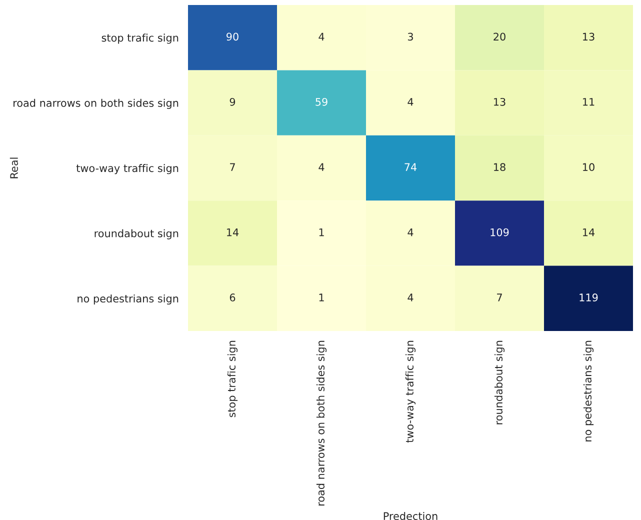 The width and height of the screenshot is (641, 520). Describe the element at coordinates (233, 102) in the screenshot. I see `data-label: 9` at that location.